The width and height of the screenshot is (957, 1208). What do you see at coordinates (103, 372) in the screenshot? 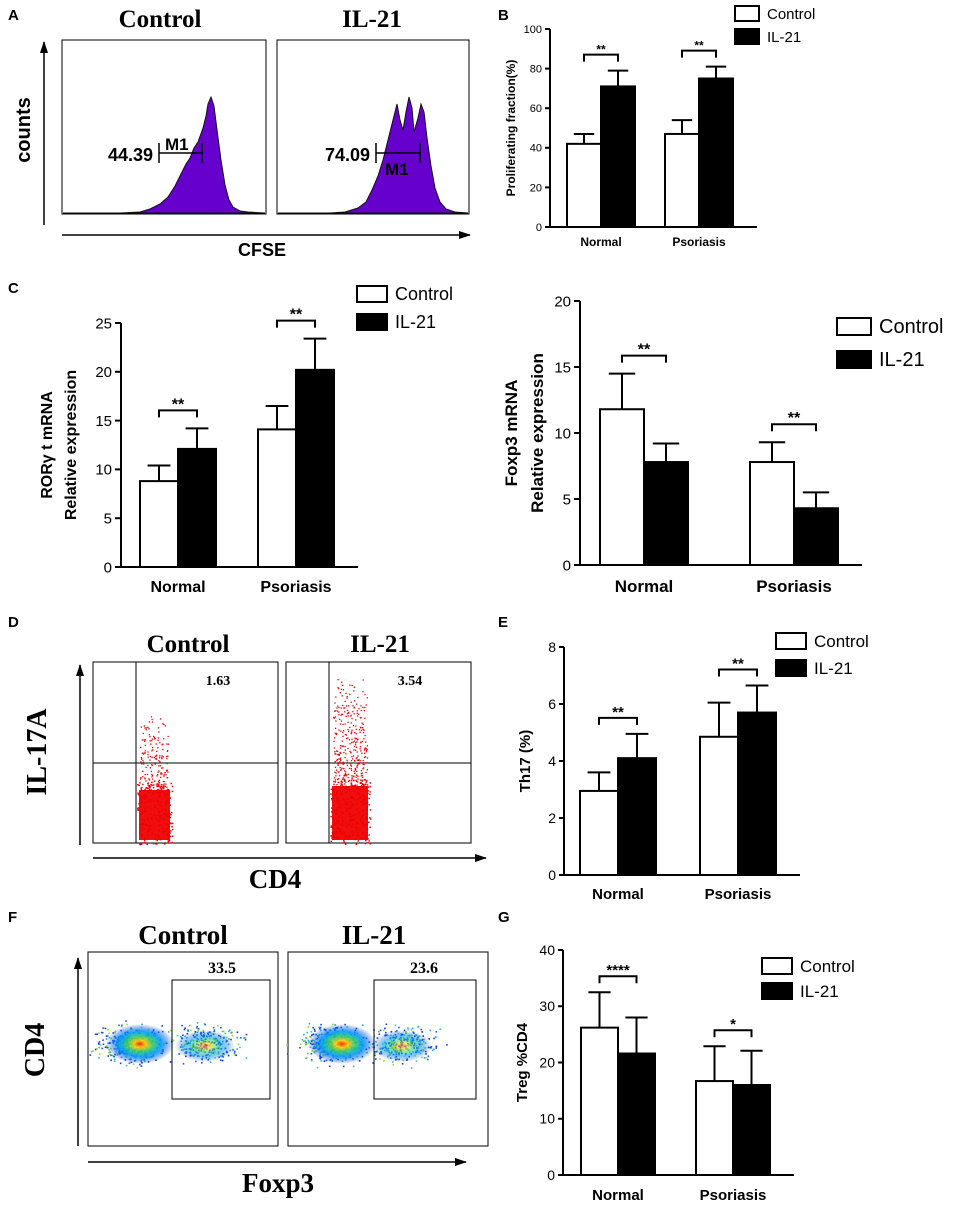
I see `y-tick-label: 20` at bounding box center [103, 372].